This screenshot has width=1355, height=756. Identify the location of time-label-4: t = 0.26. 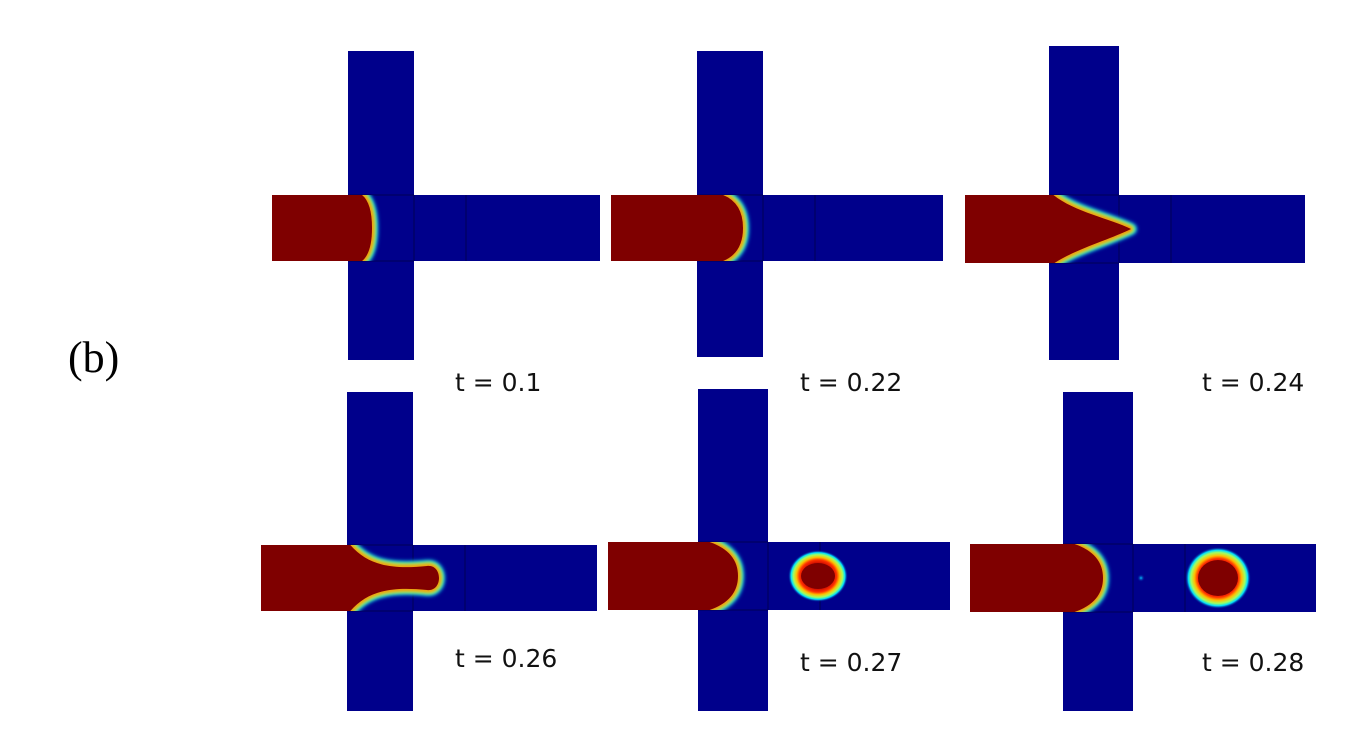
(506, 658).